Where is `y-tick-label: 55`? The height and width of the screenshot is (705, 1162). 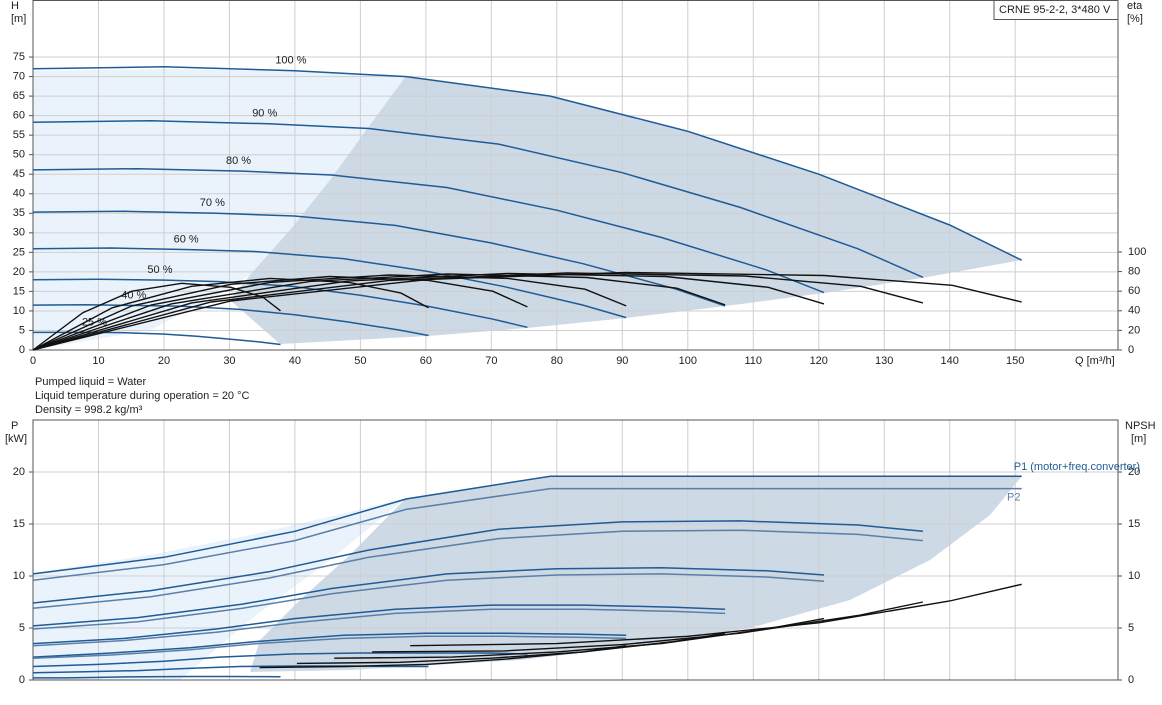 y-tick-label: 55 is located at coordinates (19, 135).